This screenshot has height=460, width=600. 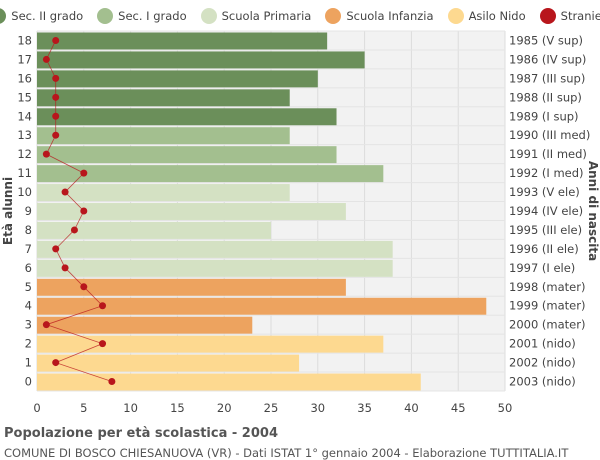 What do you see at coordinates (547, 287) in the screenshot?
I see `birth-year-label: 1998 (mater)` at bounding box center [547, 287].